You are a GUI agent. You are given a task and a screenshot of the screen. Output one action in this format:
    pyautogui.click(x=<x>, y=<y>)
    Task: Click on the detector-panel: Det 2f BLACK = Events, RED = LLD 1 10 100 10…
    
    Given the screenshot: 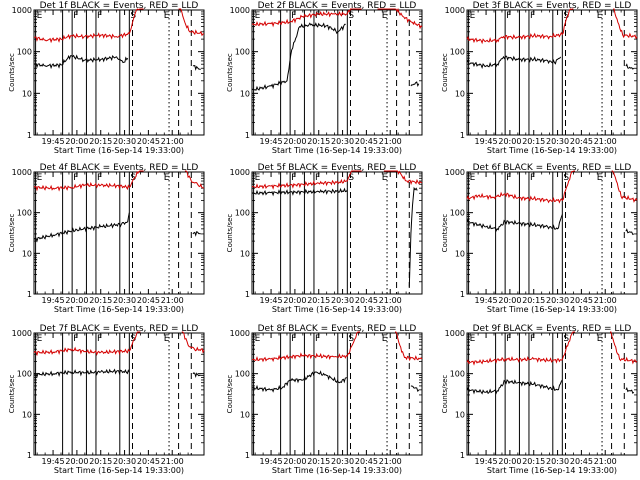 What is the action you would take?
    pyautogui.click(x=324, y=78)
    